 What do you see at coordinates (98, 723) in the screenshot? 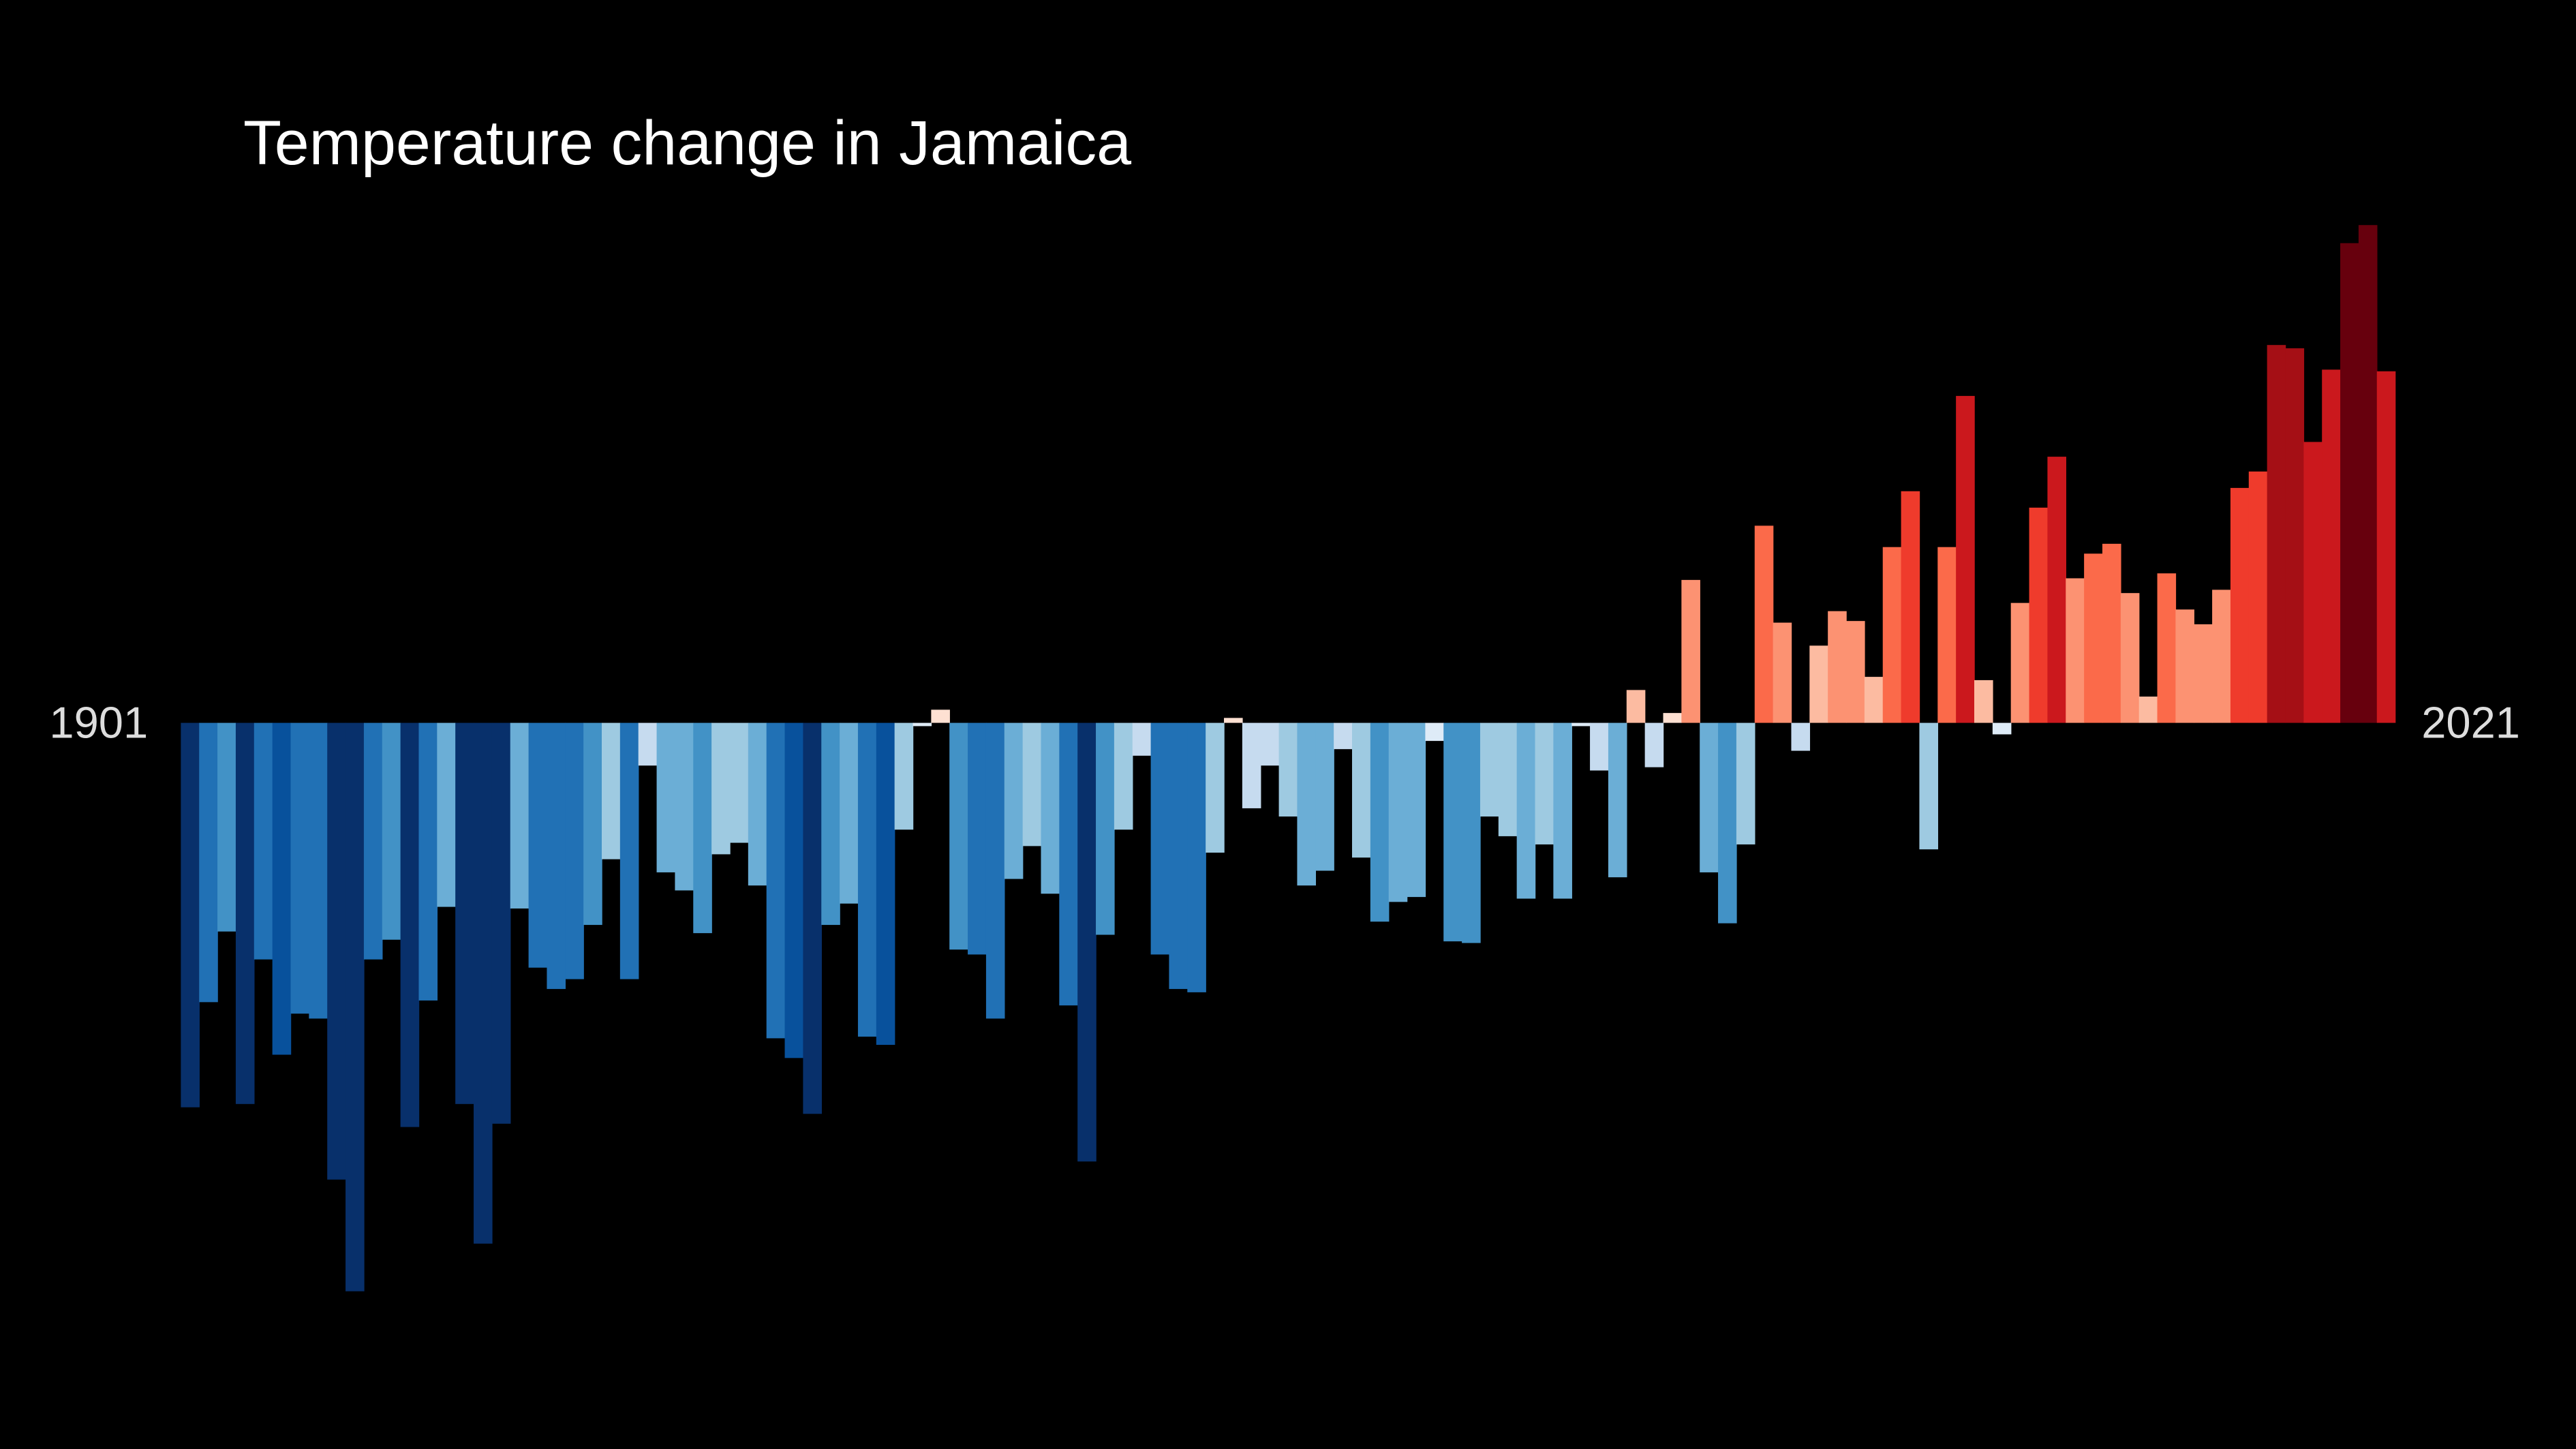
I see `x-tick-label: 1901` at bounding box center [98, 723].